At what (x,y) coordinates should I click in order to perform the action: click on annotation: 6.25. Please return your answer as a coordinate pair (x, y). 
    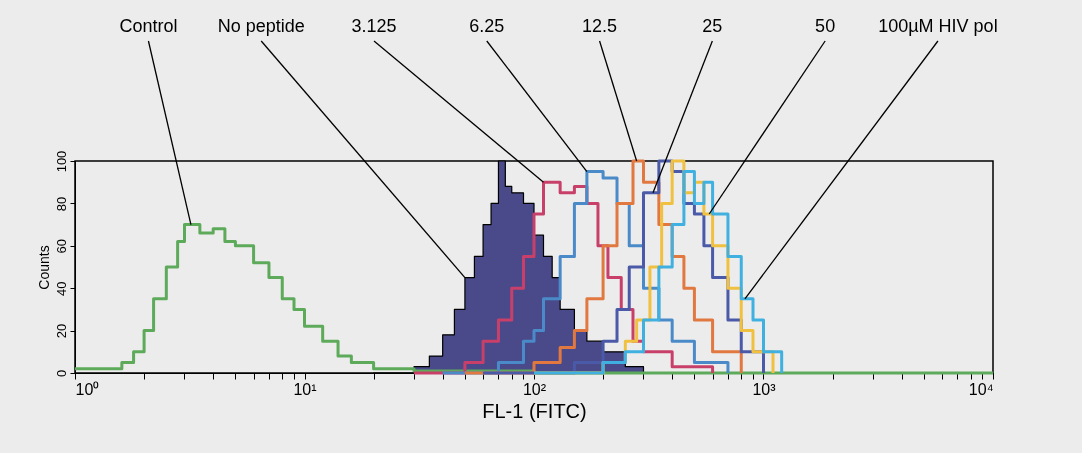
    Looking at the image, I should click on (487, 26).